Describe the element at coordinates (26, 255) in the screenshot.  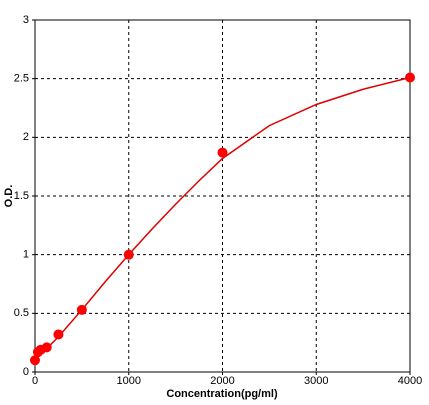
I see `y-tick-label: 1` at that location.